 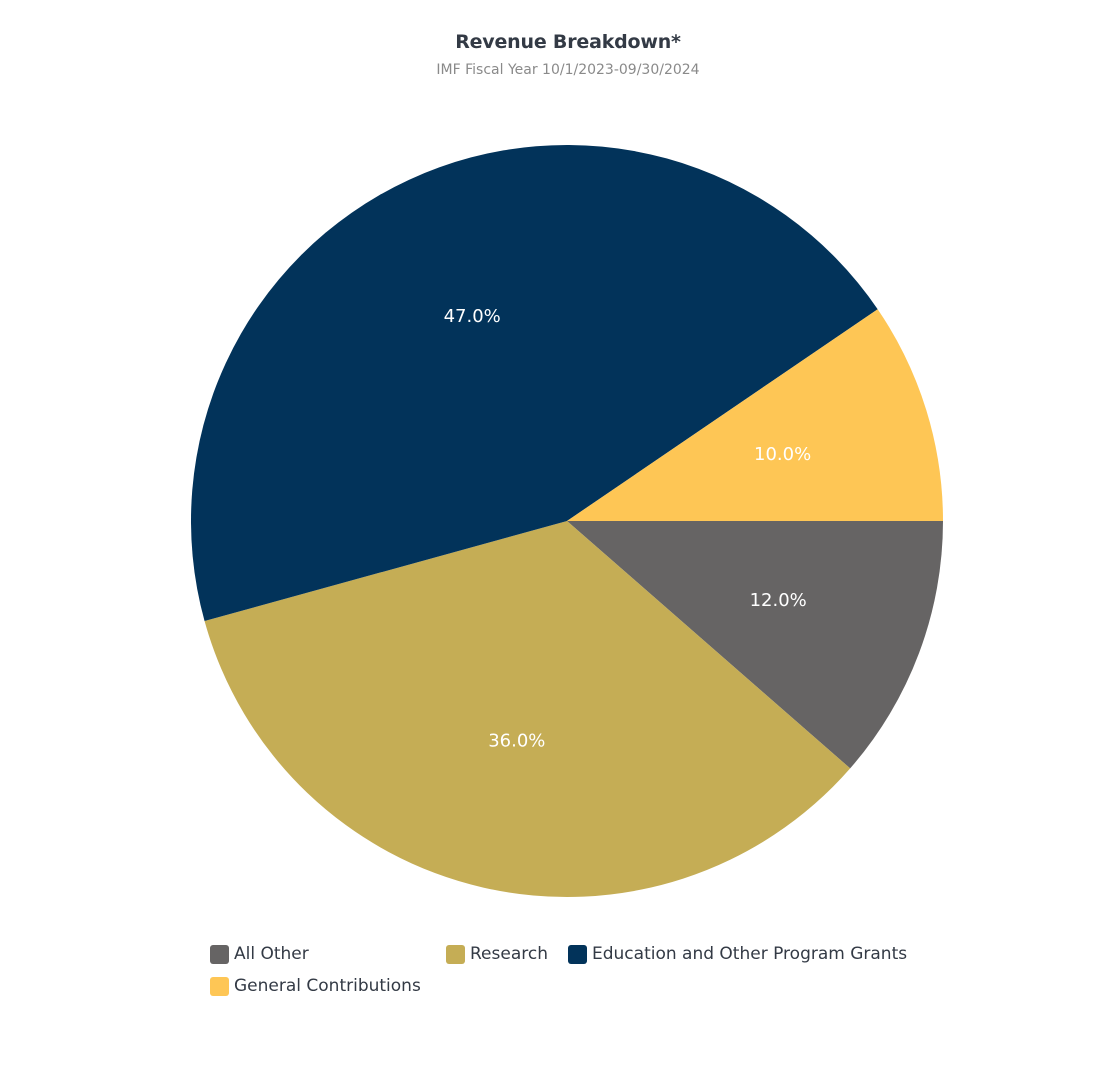 What do you see at coordinates (782, 454) in the screenshot?
I see `slice-label: 10.0%` at bounding box center [782, 454].